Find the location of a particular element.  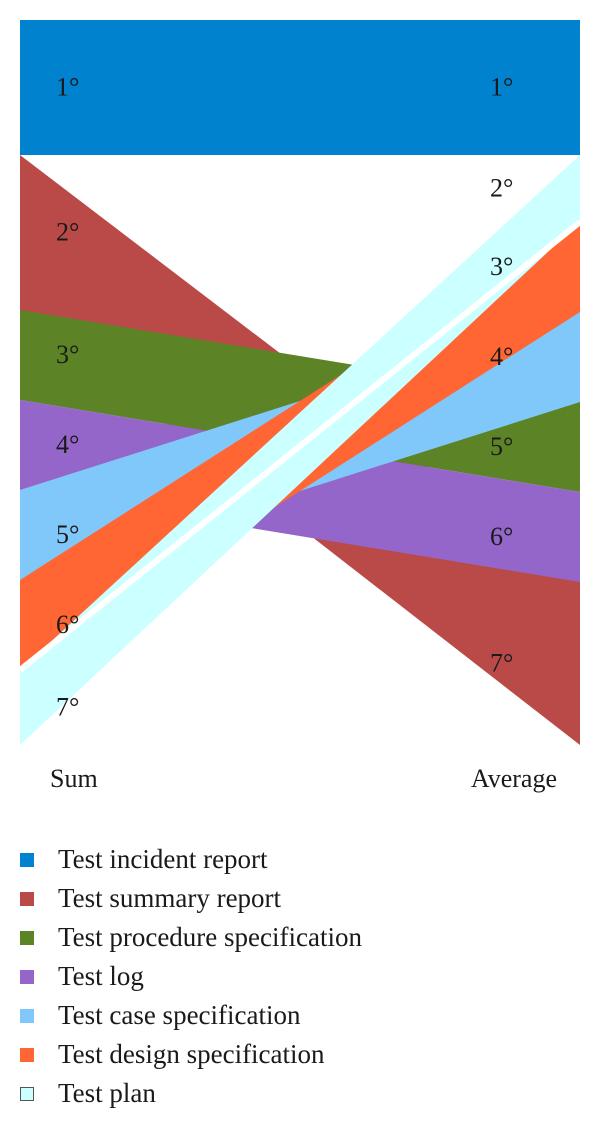

rank-label-average-test-incident-report: 1° is located at coordinates (501, 87).